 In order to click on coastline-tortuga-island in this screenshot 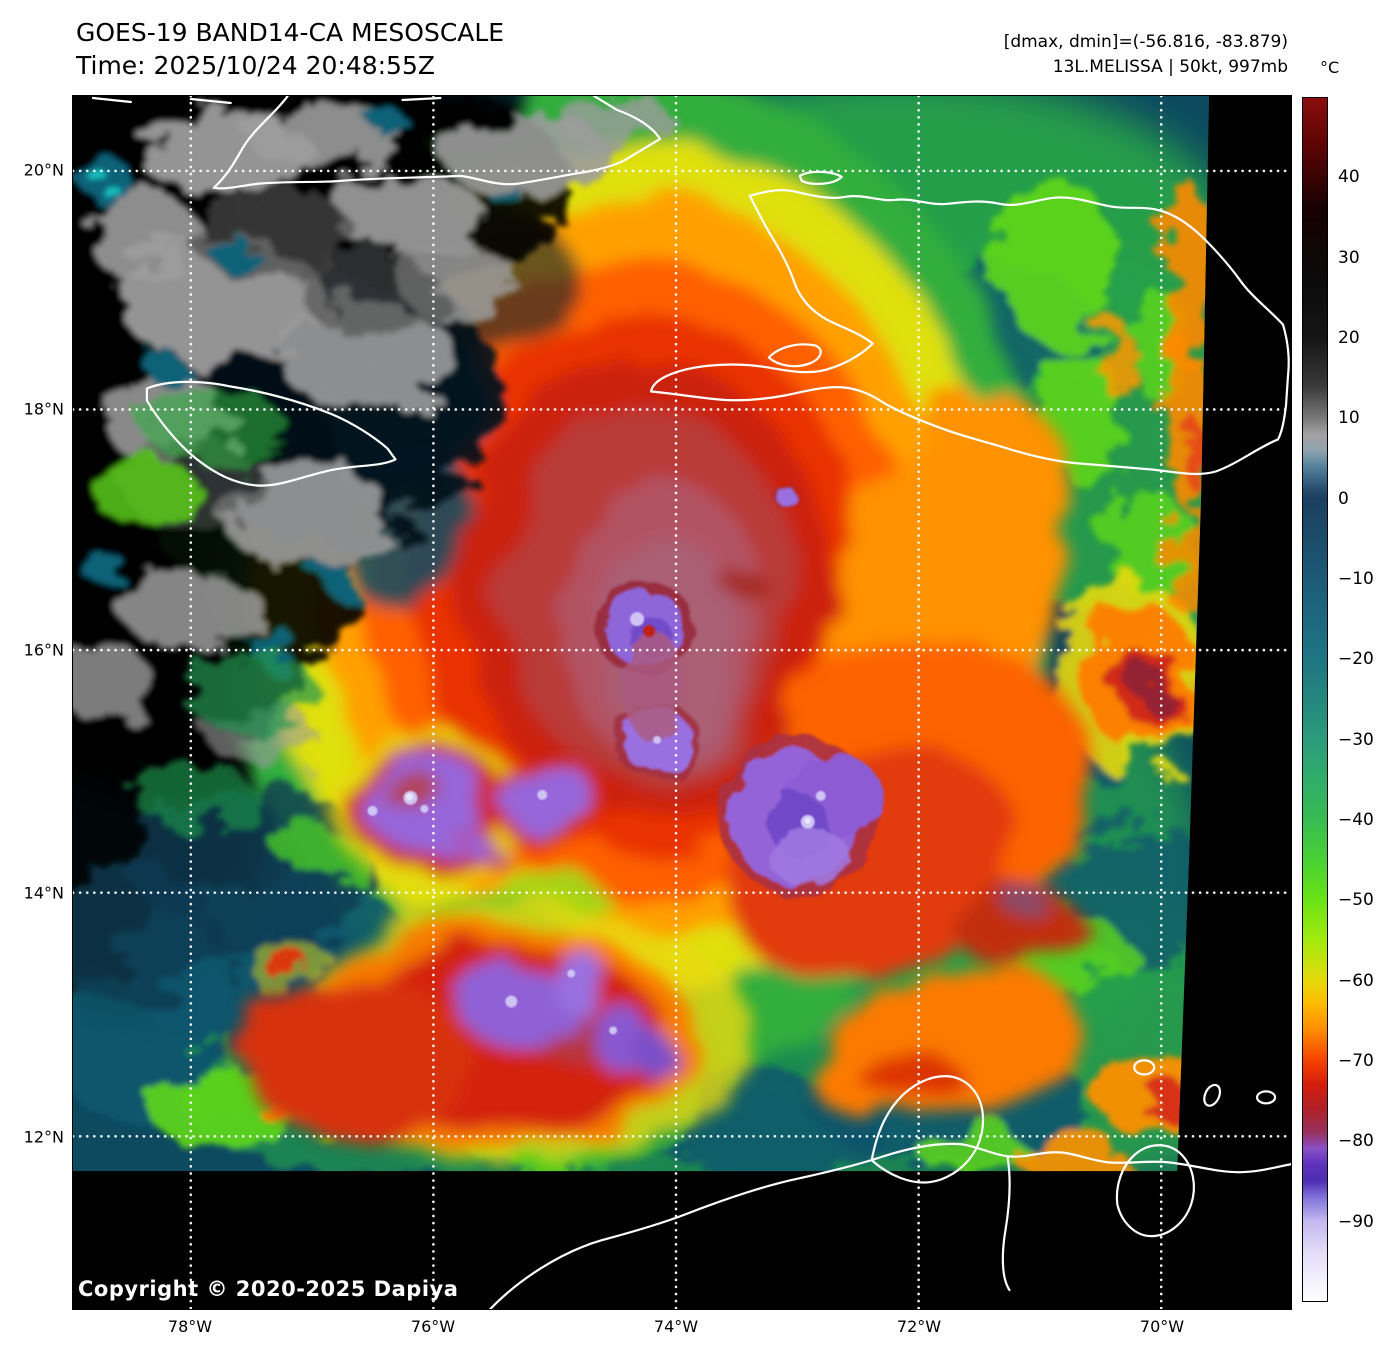, I will do `click(820, 177)`.